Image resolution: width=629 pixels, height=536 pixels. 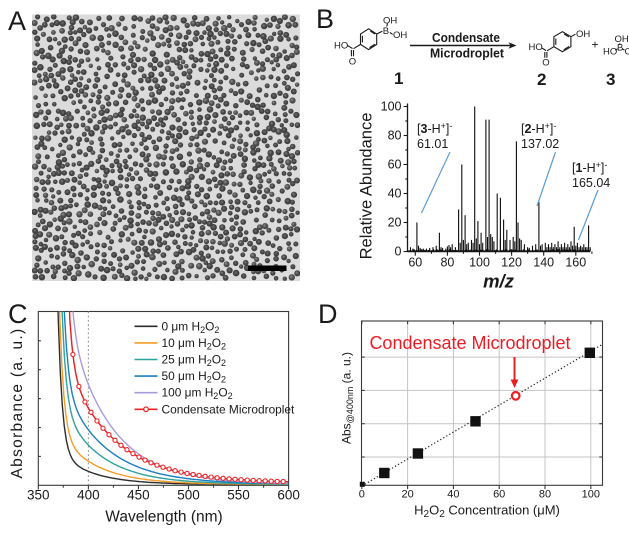 I want to click on svg-text: 400, so click(x=88, y=495).